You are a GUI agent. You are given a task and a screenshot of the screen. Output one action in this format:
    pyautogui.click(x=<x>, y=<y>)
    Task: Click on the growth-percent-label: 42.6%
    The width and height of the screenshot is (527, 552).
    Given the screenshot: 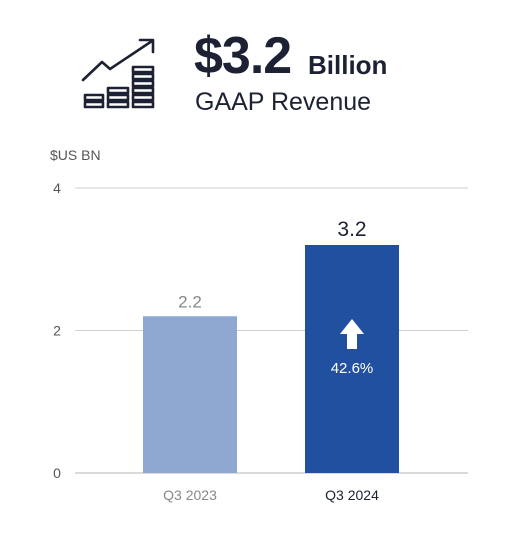 What is the action you would take?
    pyautogui.click(x=352, y=368)
    